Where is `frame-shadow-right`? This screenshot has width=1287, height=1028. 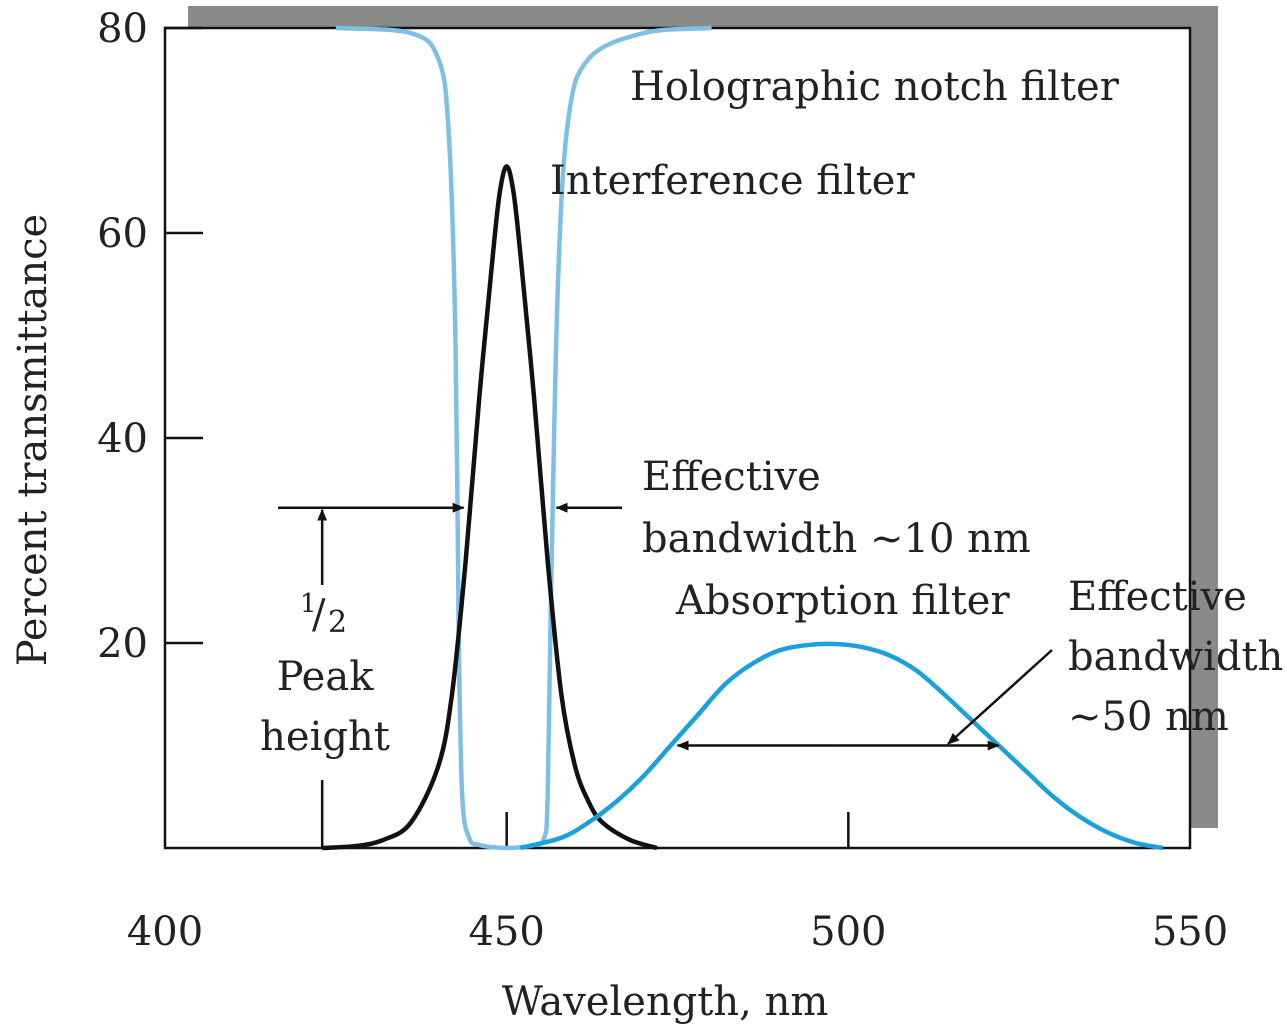
frame-shadow-right is located at coordinates (1204, 417).